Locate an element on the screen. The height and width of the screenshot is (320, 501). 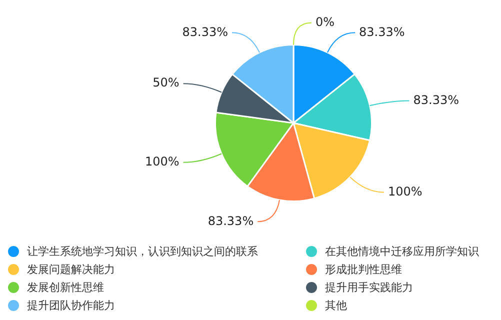
legend-label: 提升团队协作能力 is located at coordinates (71, 305).